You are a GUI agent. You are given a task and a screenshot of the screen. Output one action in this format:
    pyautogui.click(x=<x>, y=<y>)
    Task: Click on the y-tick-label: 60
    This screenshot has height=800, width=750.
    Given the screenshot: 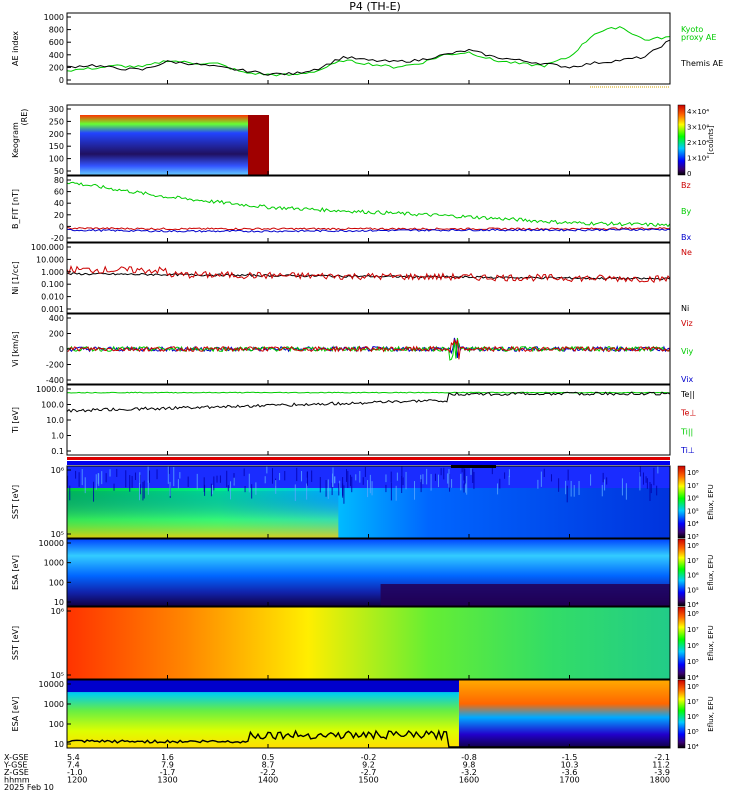 What is the action you would take?
    pyautogui.click(x=59, y=192)
    